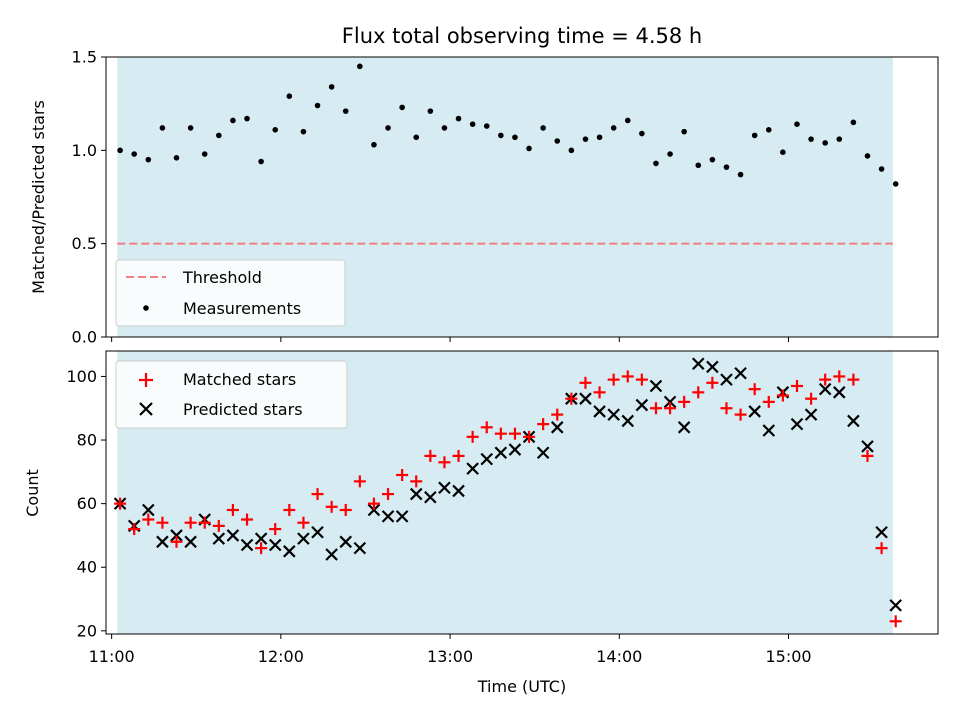  I want to click on bottom-y-tick-label: 60, so click(87, 503).